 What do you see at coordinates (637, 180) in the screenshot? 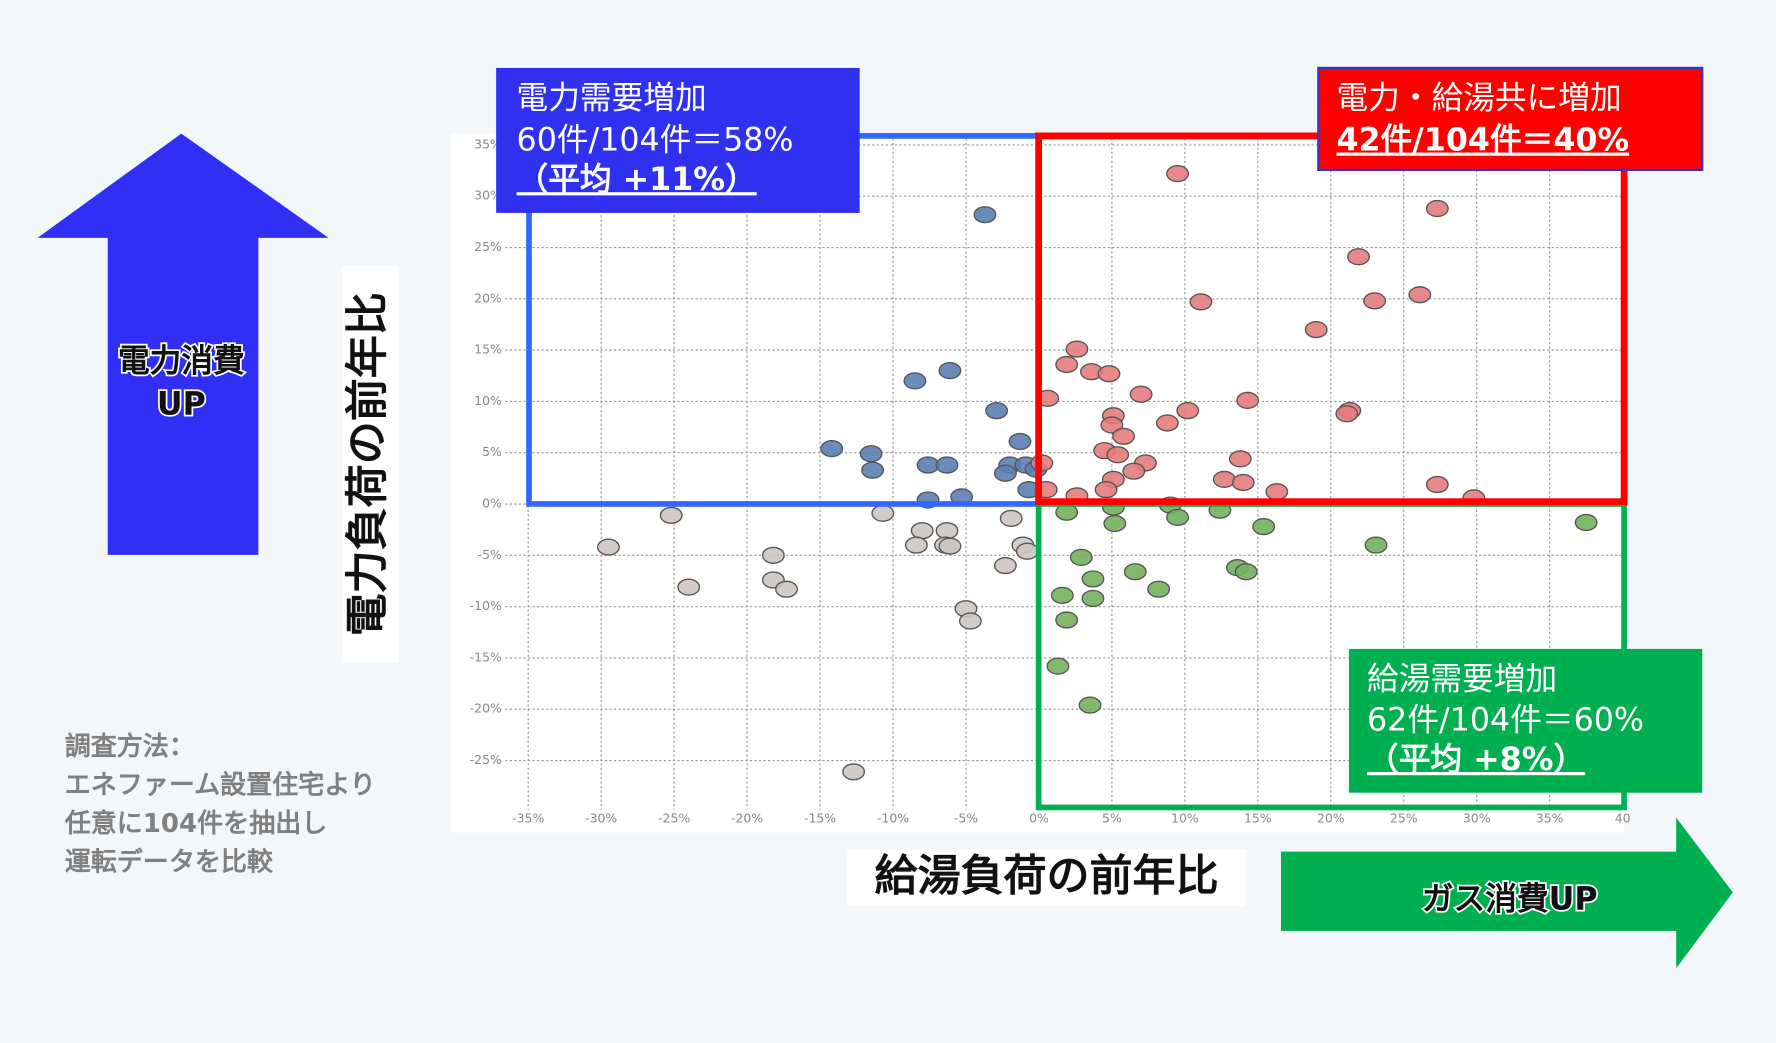
I see `callout-text: （平均 +11%）` at bounding box center [637, 180].